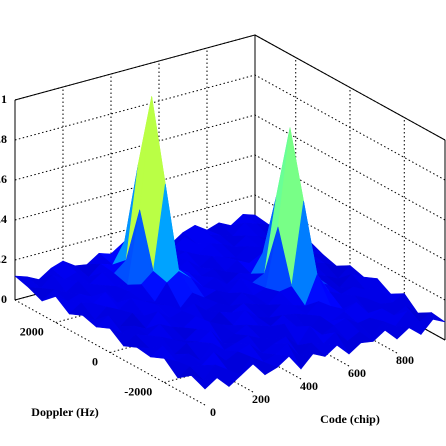 The width and height of the screenshot is (446, 446). I want to click on z-tick-label: 0.2, so click(3, 259).